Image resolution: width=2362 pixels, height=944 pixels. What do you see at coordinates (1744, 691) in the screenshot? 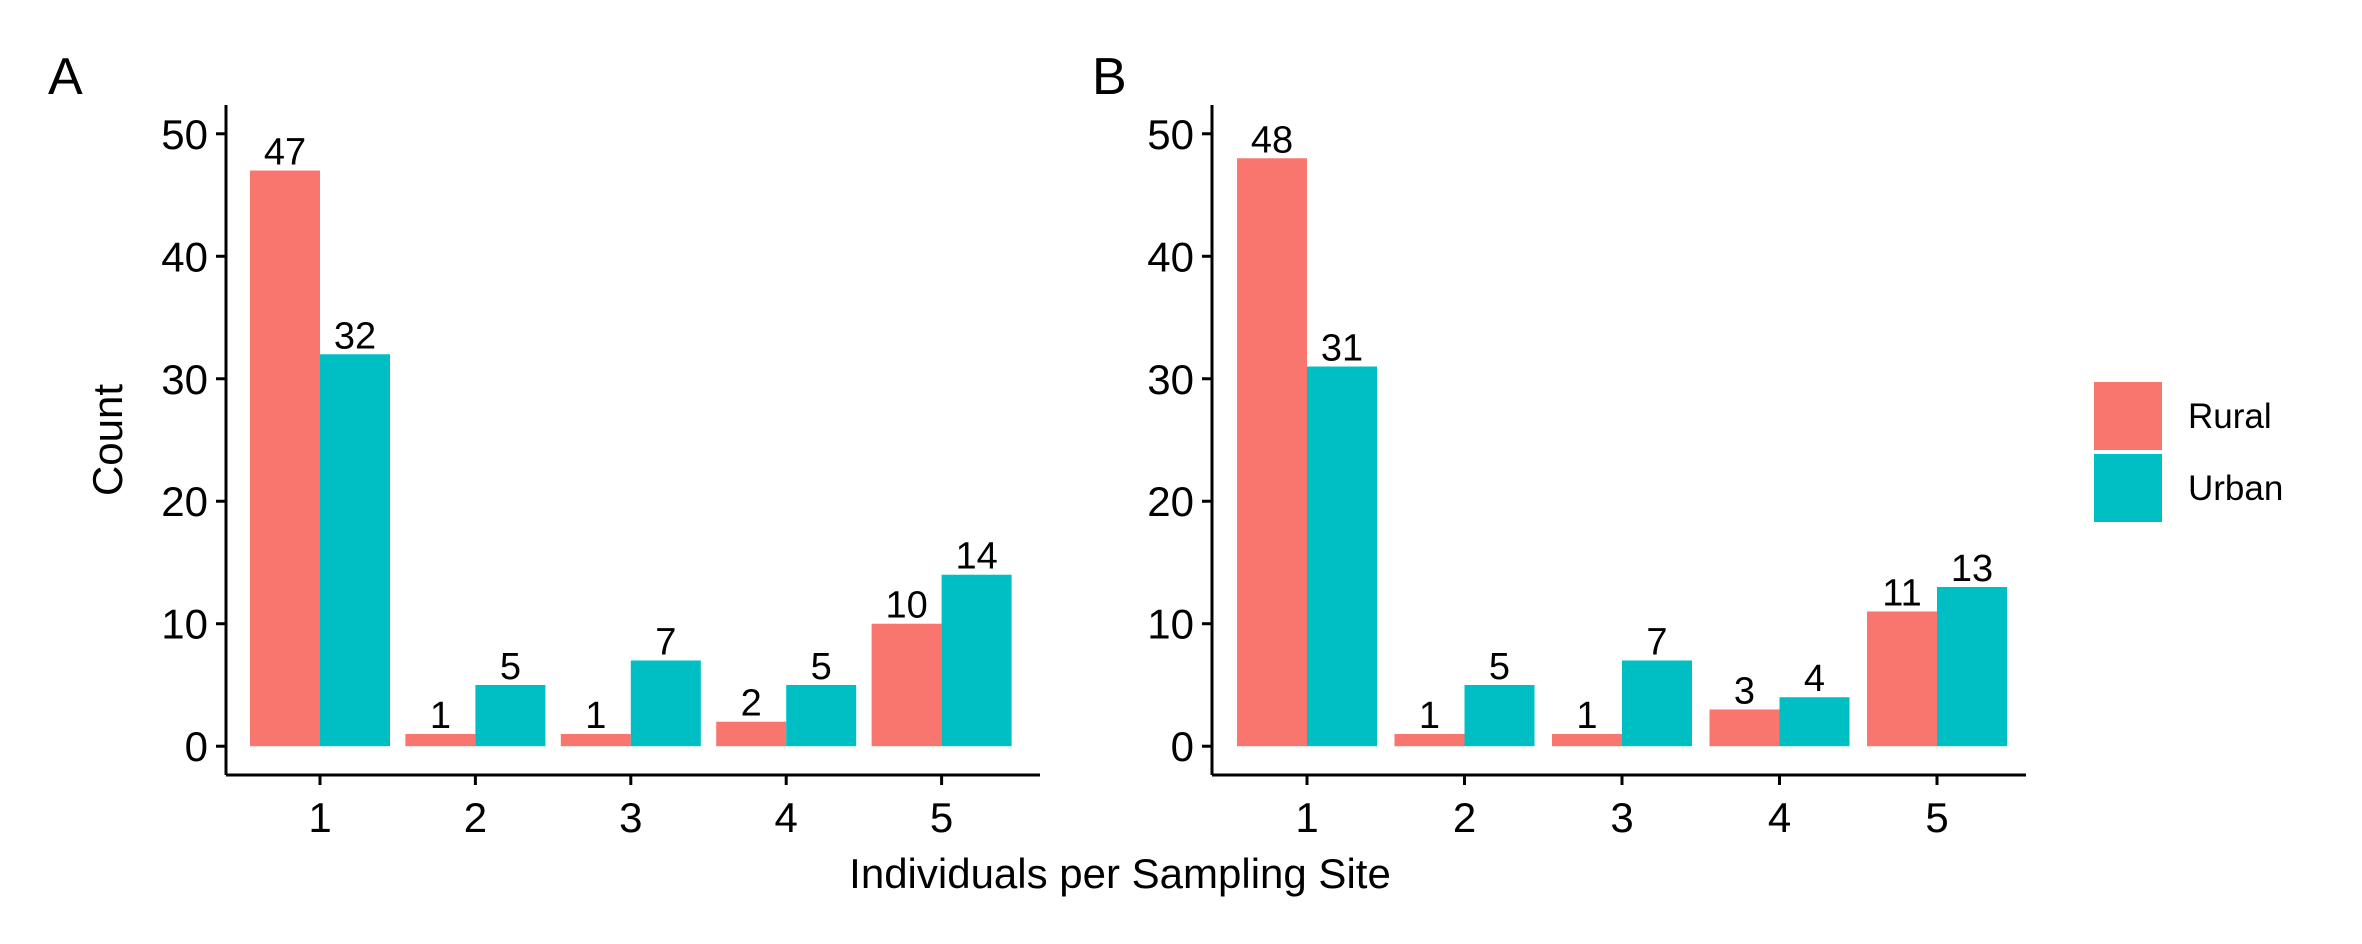
I see `data-label: 3` at bounding box center [1744, 691].